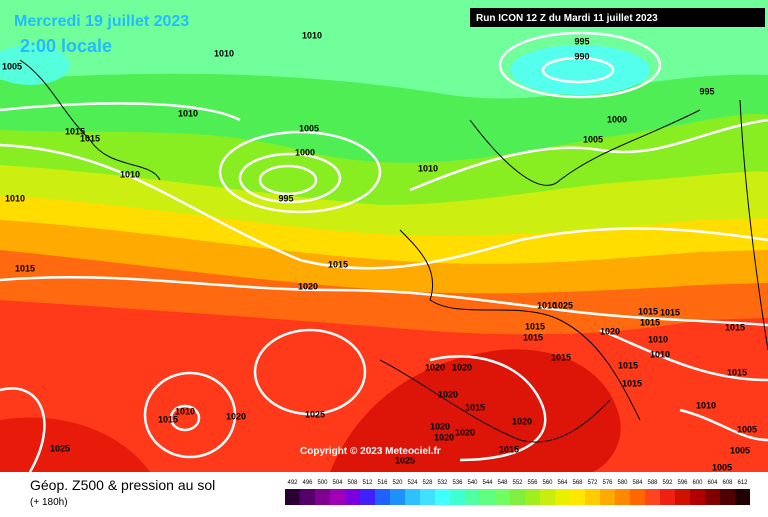 The height and width of the screenshot is (517, 768). I want to click on colorbar-label: 568, so click(577, 483).